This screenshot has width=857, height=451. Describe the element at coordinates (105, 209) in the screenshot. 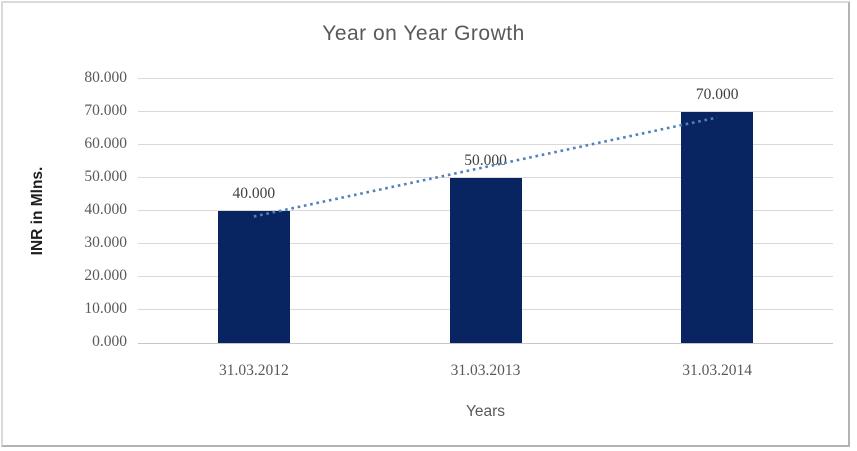

I see `y-tick-label: 40.000` at that location.